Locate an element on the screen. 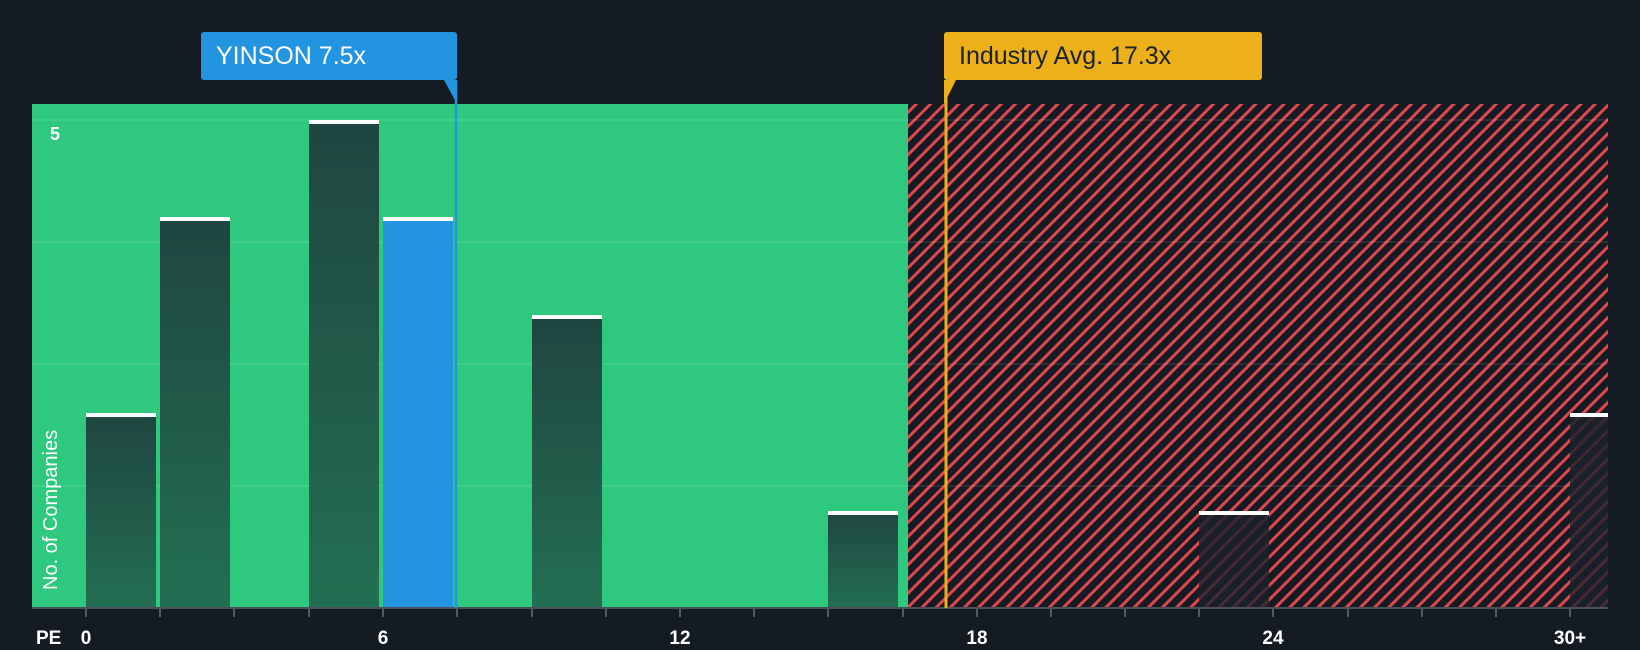 The image size is (1640, 650). bar-15-16.5 is located at coordinates (863, 560).